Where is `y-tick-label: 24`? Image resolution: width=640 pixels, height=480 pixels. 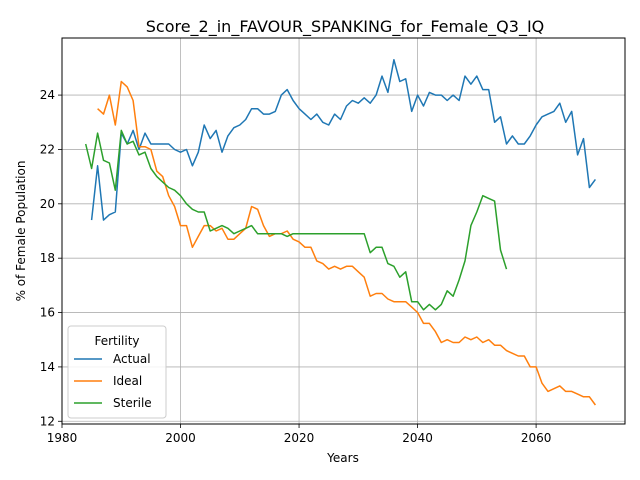 y-tick-label: 24 is located at coordinates (47, 95).